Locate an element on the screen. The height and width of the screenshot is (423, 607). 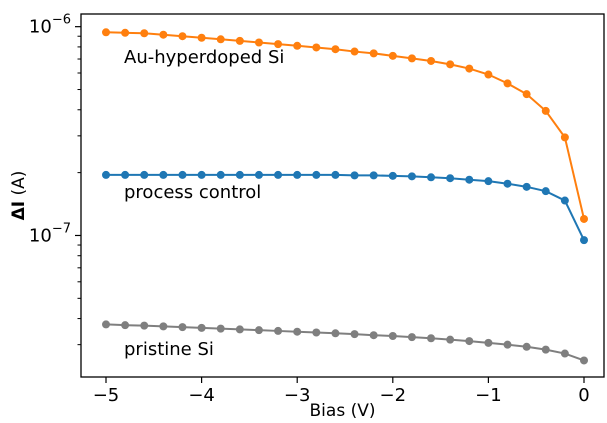
y-tick-label: 10⁻⁷ is located at coordinates (50, 233).